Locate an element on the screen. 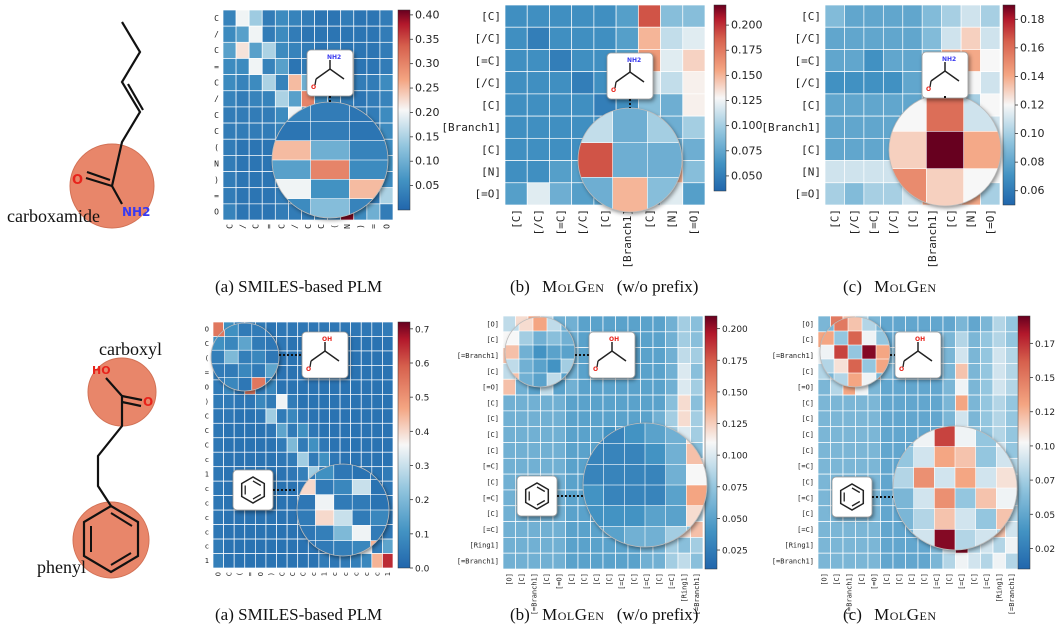 The image size is (1055, 628). colorbar-tick-label: 0.30 is located at coordinates (427, 63).